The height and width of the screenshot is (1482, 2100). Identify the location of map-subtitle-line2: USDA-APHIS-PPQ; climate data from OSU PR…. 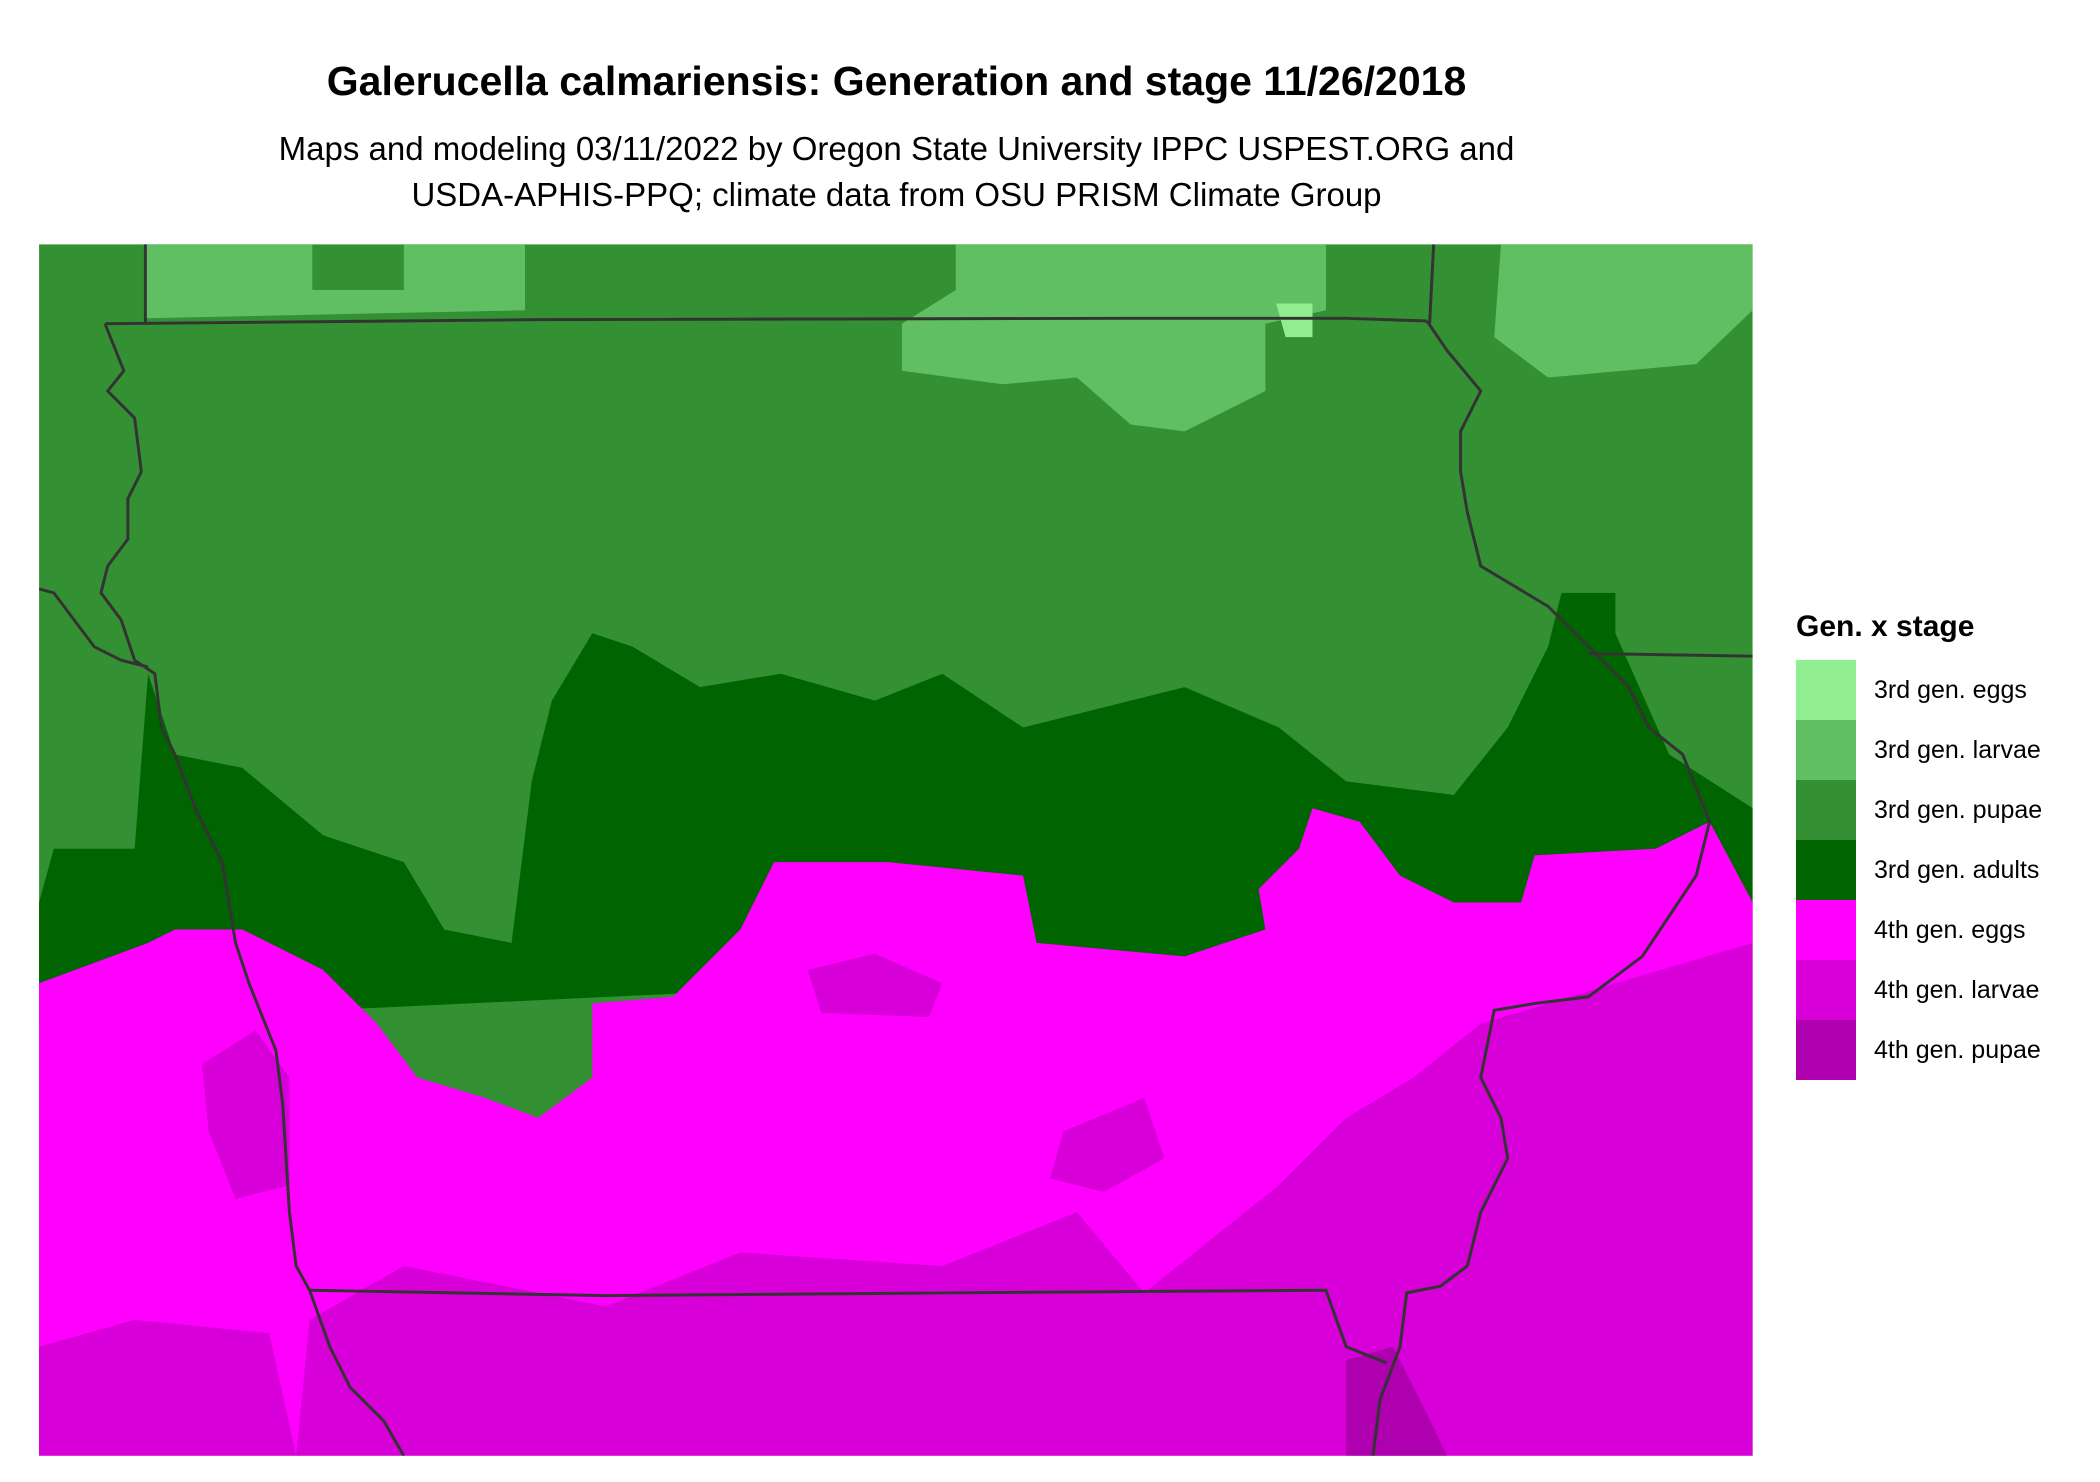
(896, 194).